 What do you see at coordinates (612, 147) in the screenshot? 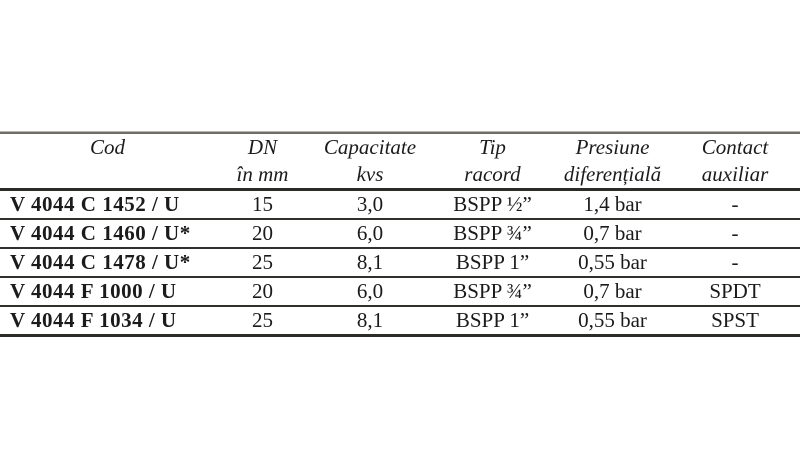
I see `header-line1: Presiune` at bounding box center [612, 147].